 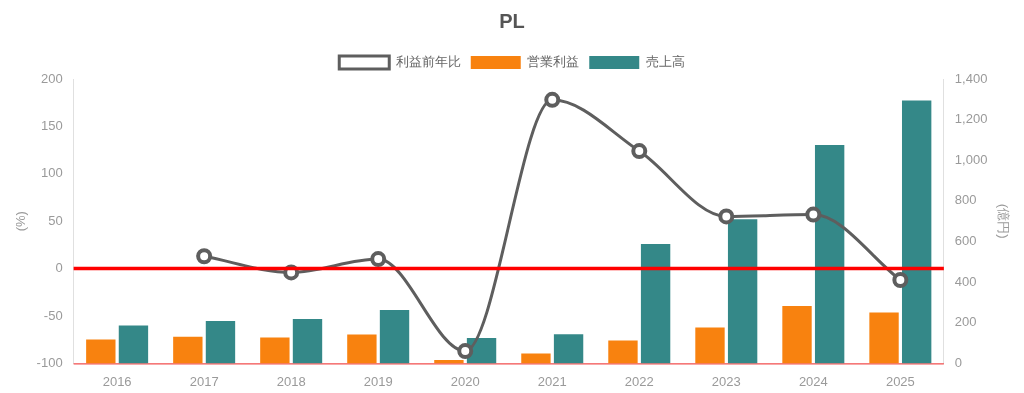 What do you see at coordinates (1003, 221) in the screenshot?
I see `y2-axis-title: (億円)` at bounding box center [1003, 221].